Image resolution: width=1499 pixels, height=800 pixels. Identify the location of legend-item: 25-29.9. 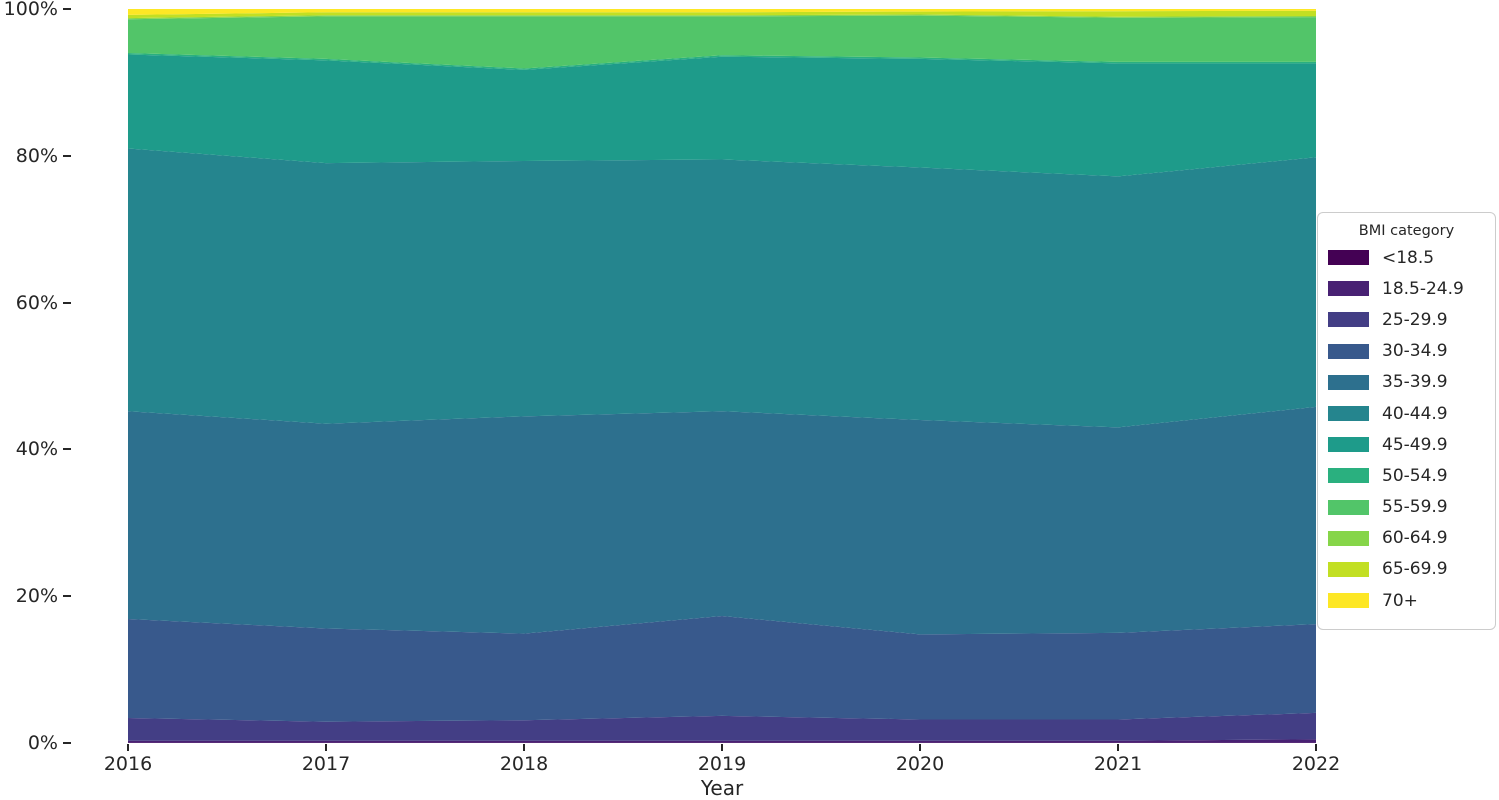
(1406, 319).